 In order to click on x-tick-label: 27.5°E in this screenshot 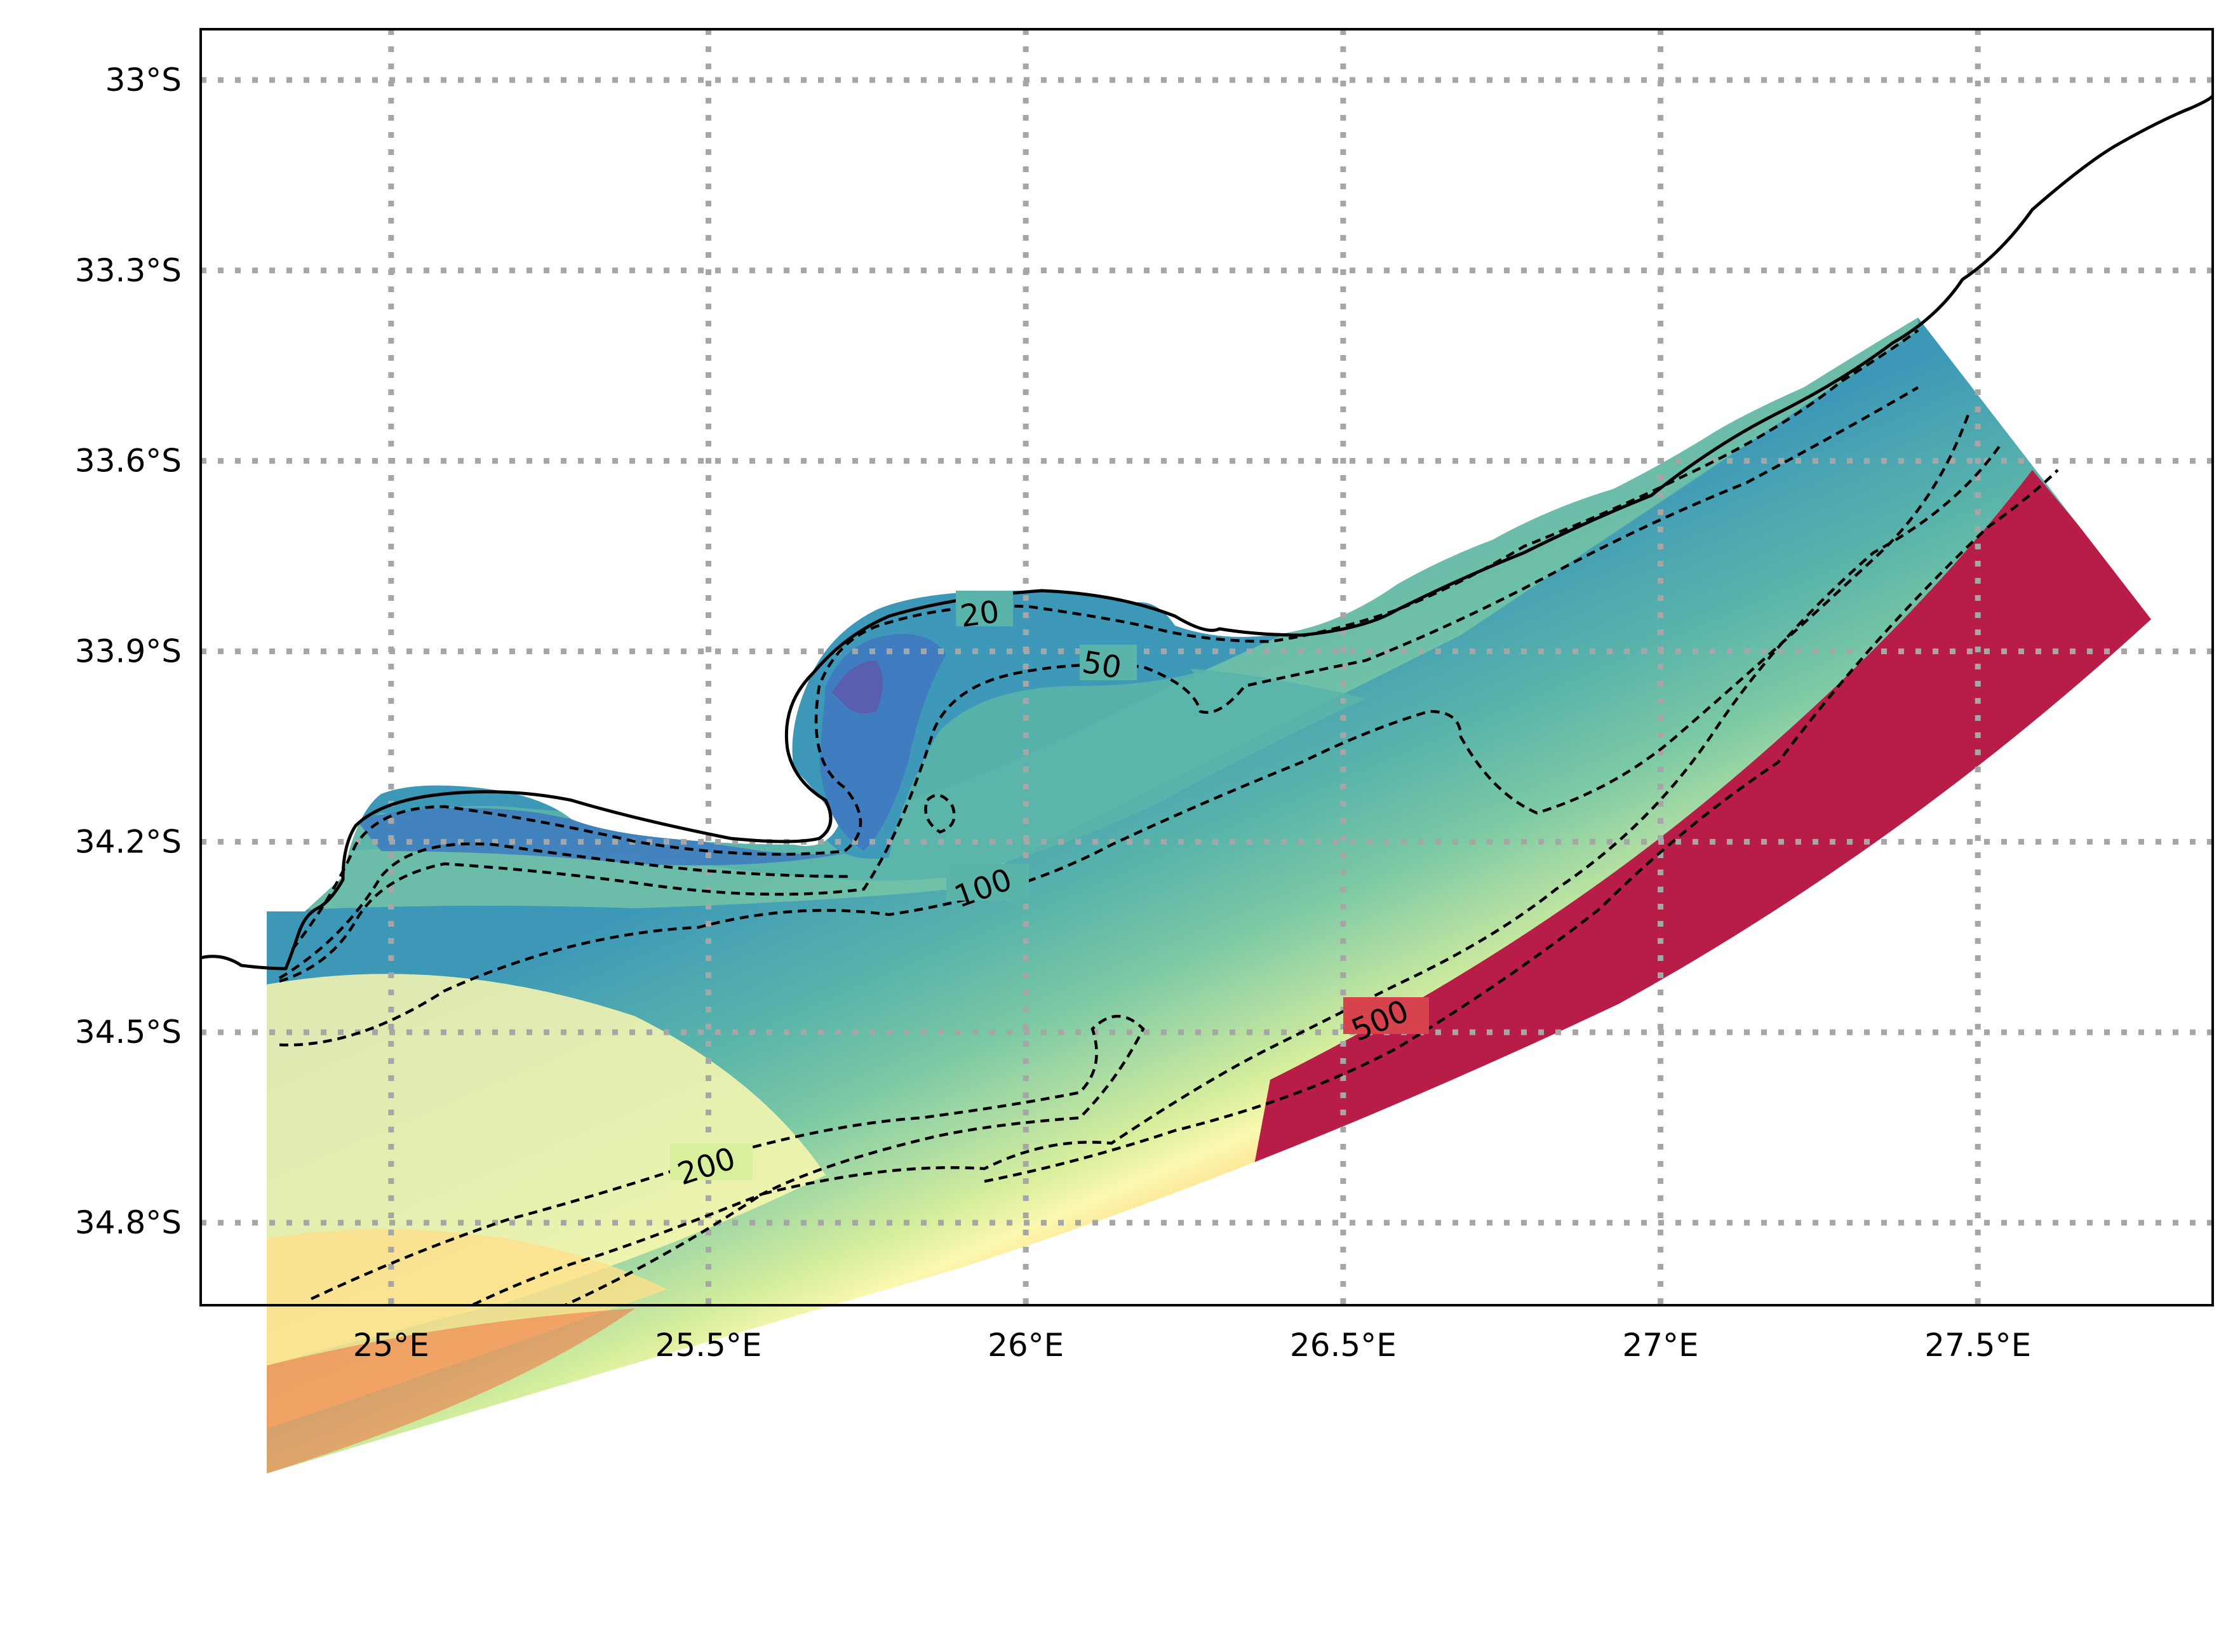, I will do `click(1977, 1346)`.